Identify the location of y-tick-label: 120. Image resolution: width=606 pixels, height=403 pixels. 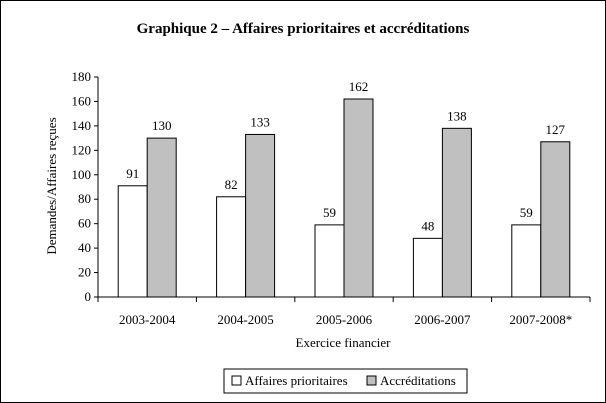
(82, 149).